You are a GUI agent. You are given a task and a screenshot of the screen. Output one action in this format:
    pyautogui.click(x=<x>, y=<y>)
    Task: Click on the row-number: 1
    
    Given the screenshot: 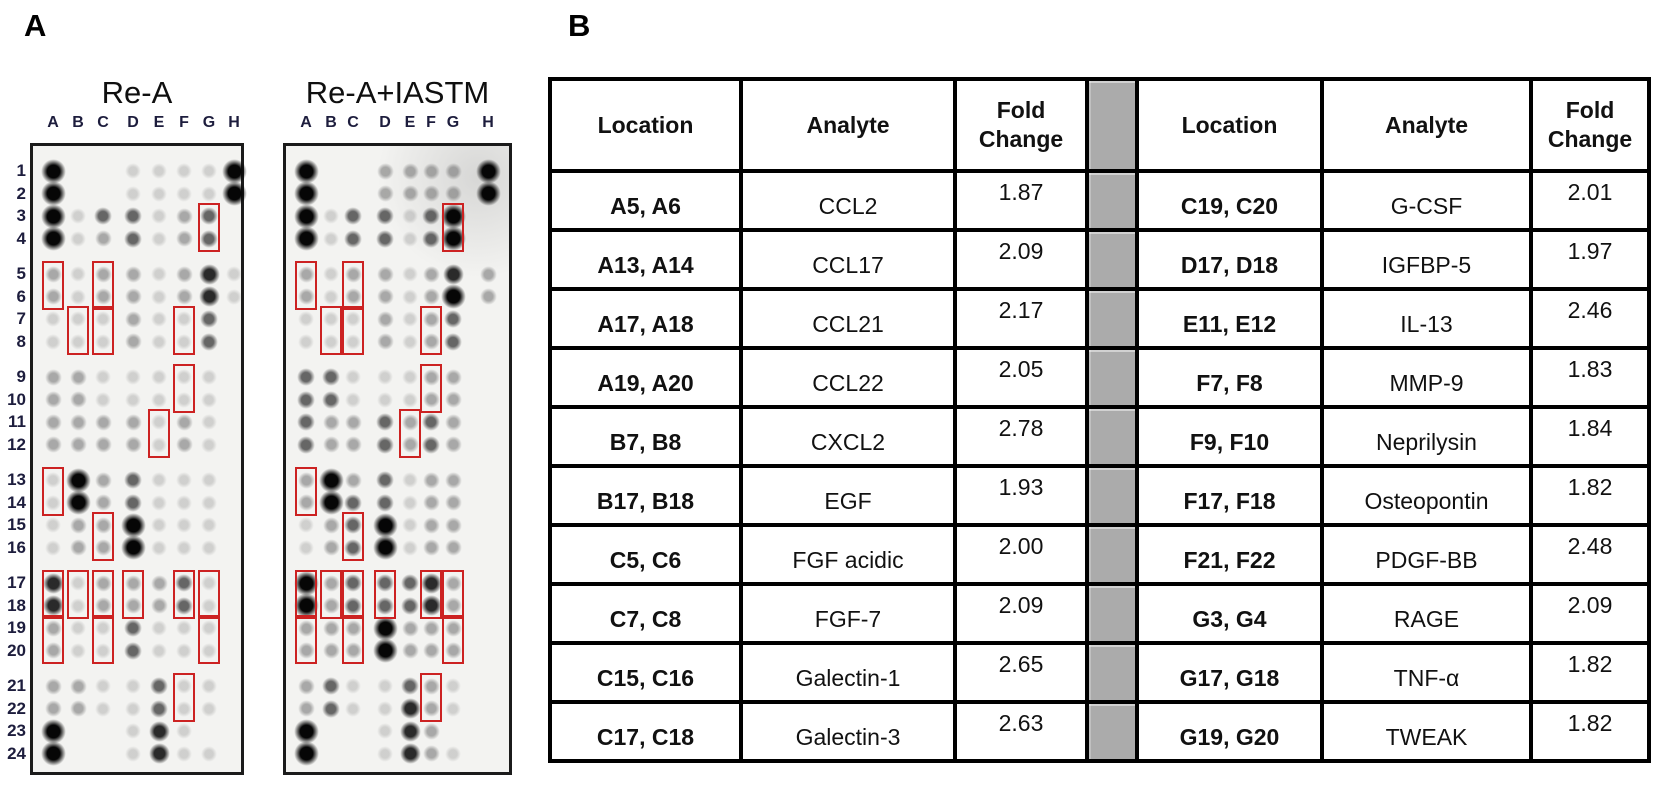 What is the action you would take?
    pyautogui.click(x=21, y=170)
    